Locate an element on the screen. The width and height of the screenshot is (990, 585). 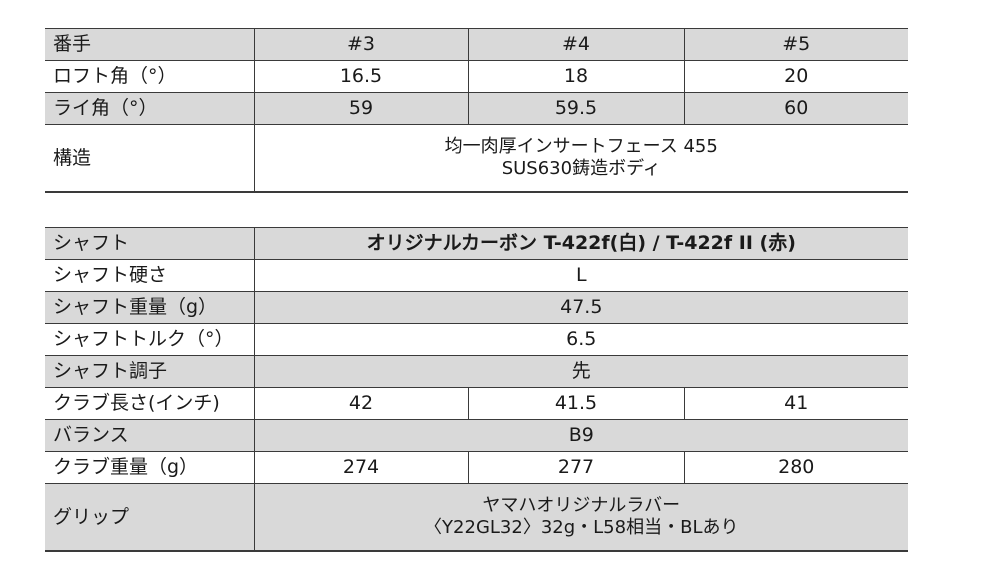
table-cell: 18 is located at coordinates (575, 76).